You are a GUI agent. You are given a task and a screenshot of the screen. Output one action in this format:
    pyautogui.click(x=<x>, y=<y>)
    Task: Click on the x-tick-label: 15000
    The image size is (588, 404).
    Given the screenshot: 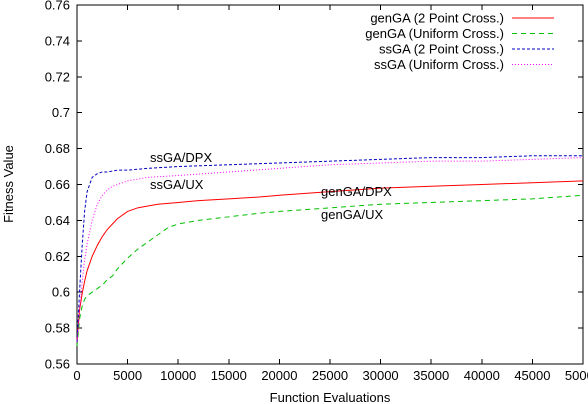 What is the action you would take?
    pyautogui.click(x=229, y=375)
    